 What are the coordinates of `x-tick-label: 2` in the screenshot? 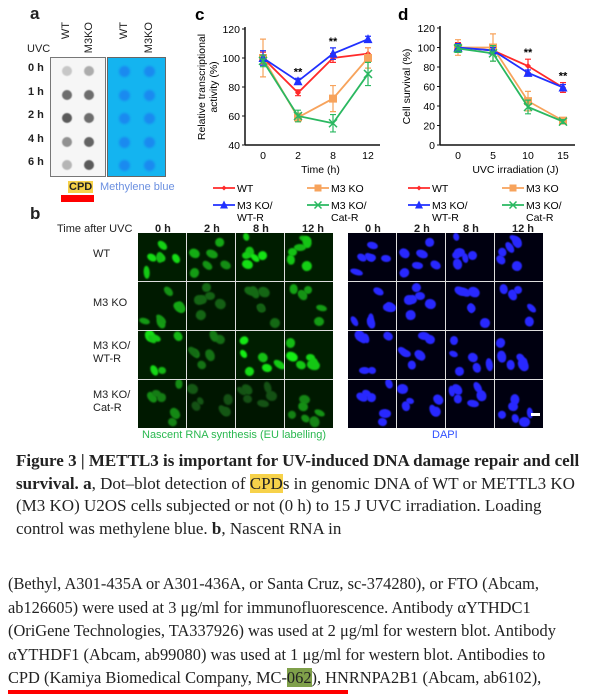 It's located at (298, 156).